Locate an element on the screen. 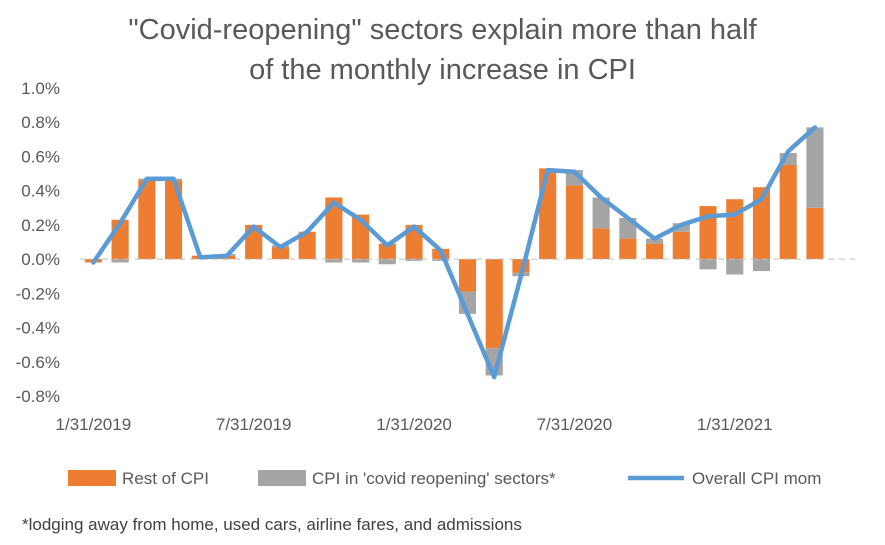  legend-label: Overall CPI mom is located at coordinates (756, 478).